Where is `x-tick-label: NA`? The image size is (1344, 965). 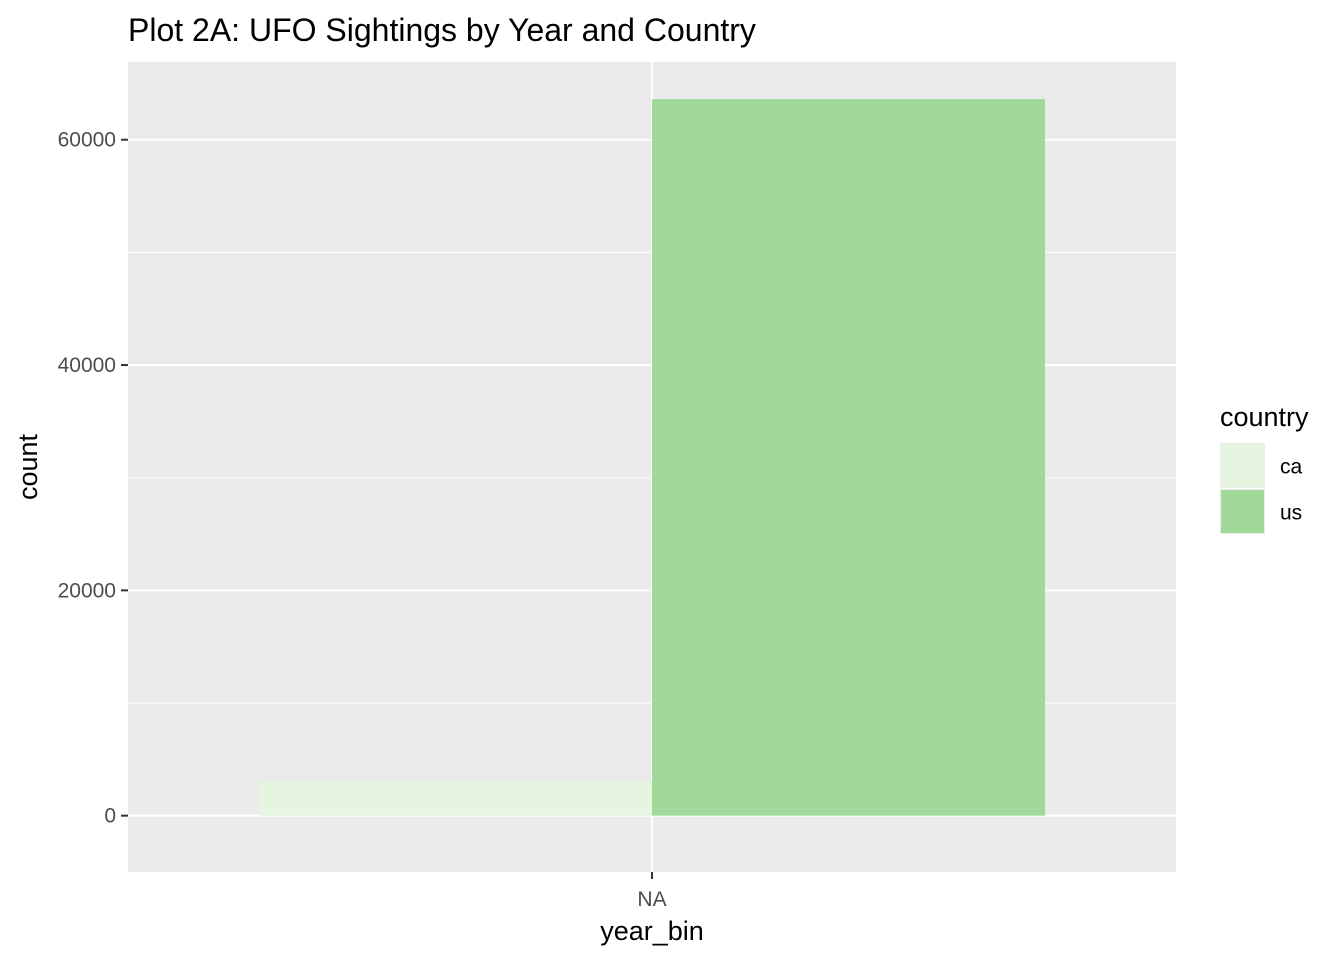
x-tick-label: NA is located at coordinates (651, 899).